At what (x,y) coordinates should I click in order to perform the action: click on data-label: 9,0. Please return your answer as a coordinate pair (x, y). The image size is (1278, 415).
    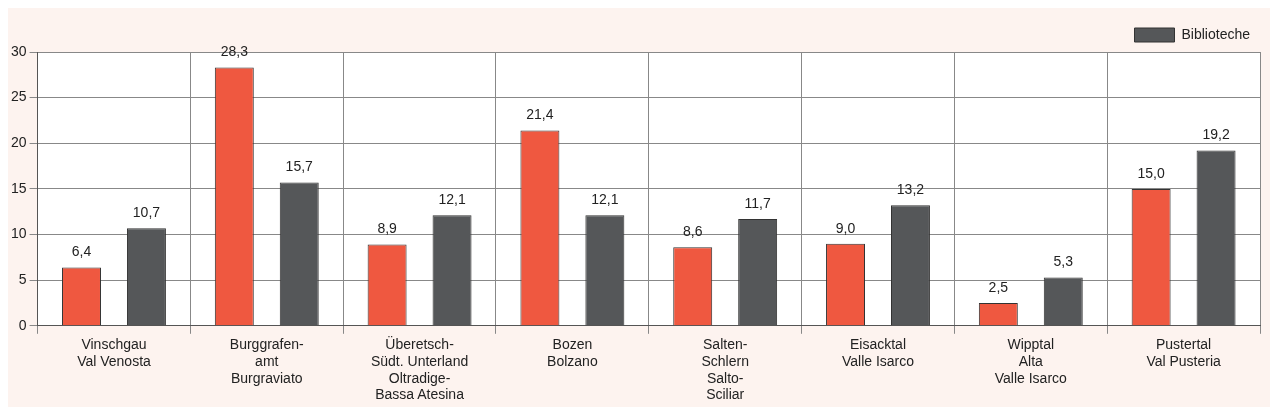
    Looking at the image, I should click on (845, 227).